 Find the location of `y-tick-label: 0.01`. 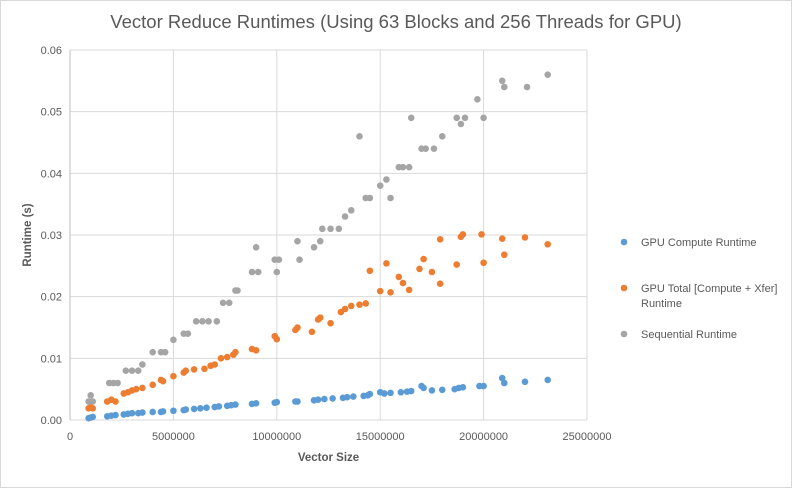

y-tick-label: 0.01 is located at coordinates (51, 359).